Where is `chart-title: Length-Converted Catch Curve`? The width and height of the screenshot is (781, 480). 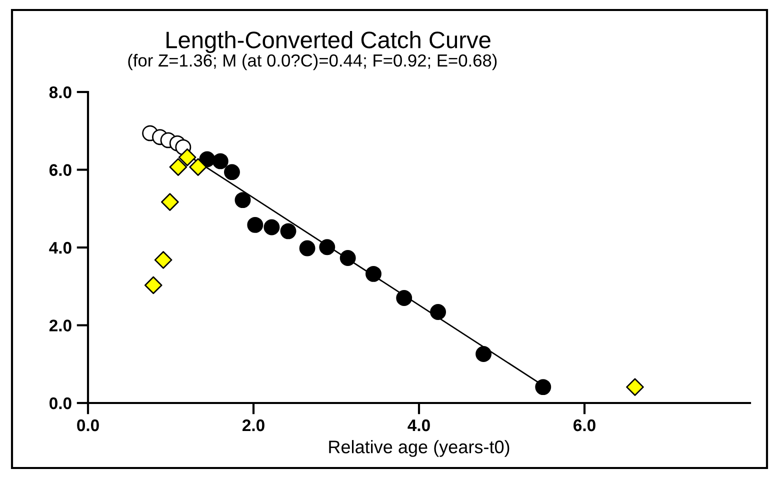 chart-title: Length-Converted Catch Curve is located at coordinates (328, 42).